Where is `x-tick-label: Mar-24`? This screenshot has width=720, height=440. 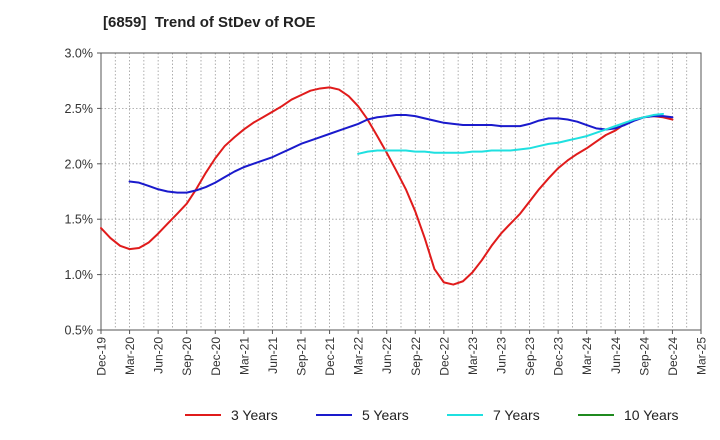 x-tick-label: Mar-24 is located at coordinates (587, 356).